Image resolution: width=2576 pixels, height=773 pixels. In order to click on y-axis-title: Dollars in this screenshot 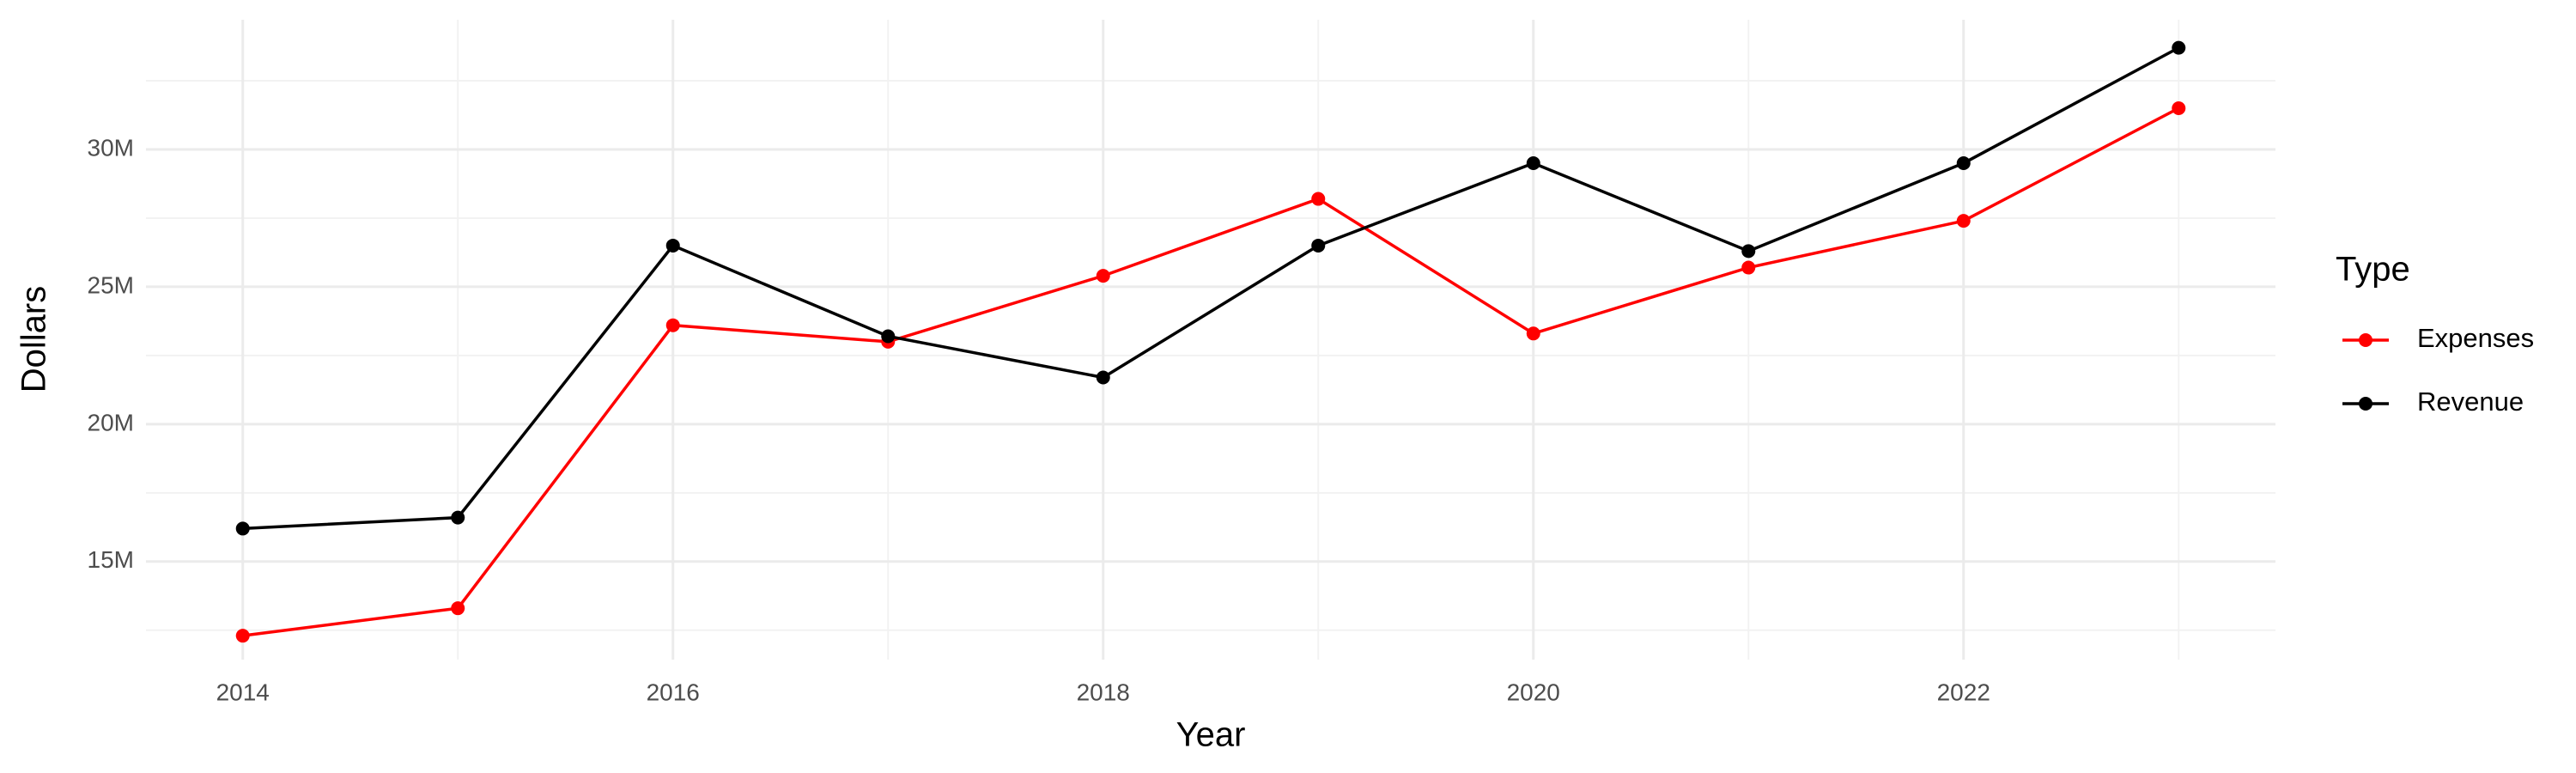, I will do `click(34, 339)`.